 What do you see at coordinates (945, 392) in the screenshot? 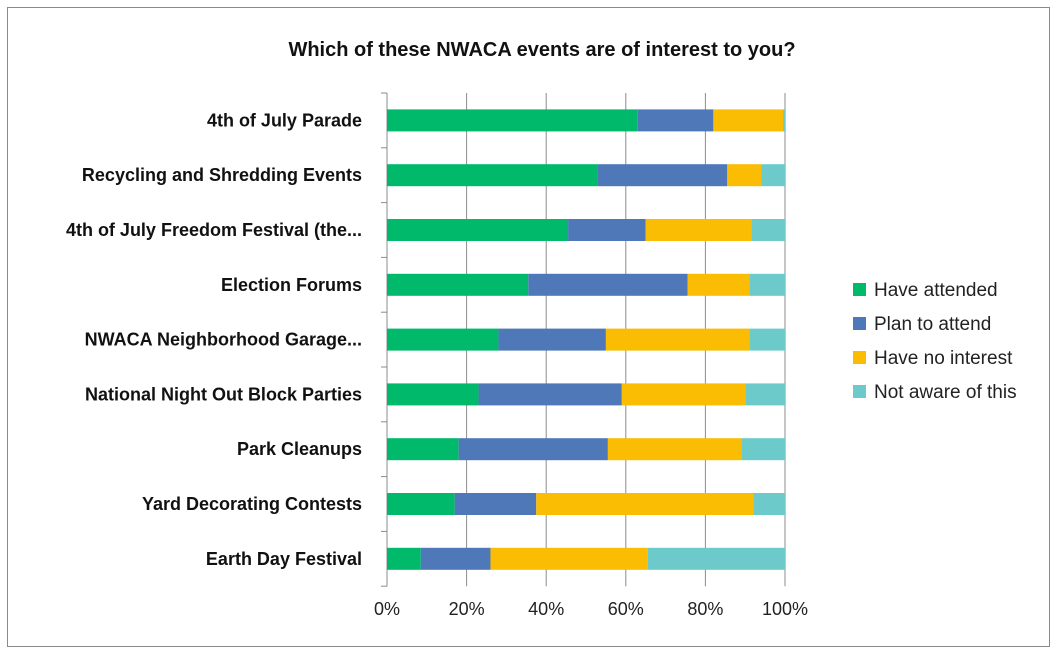
I see `legend-label: Not aware of this` at bounding box center [945, 392].